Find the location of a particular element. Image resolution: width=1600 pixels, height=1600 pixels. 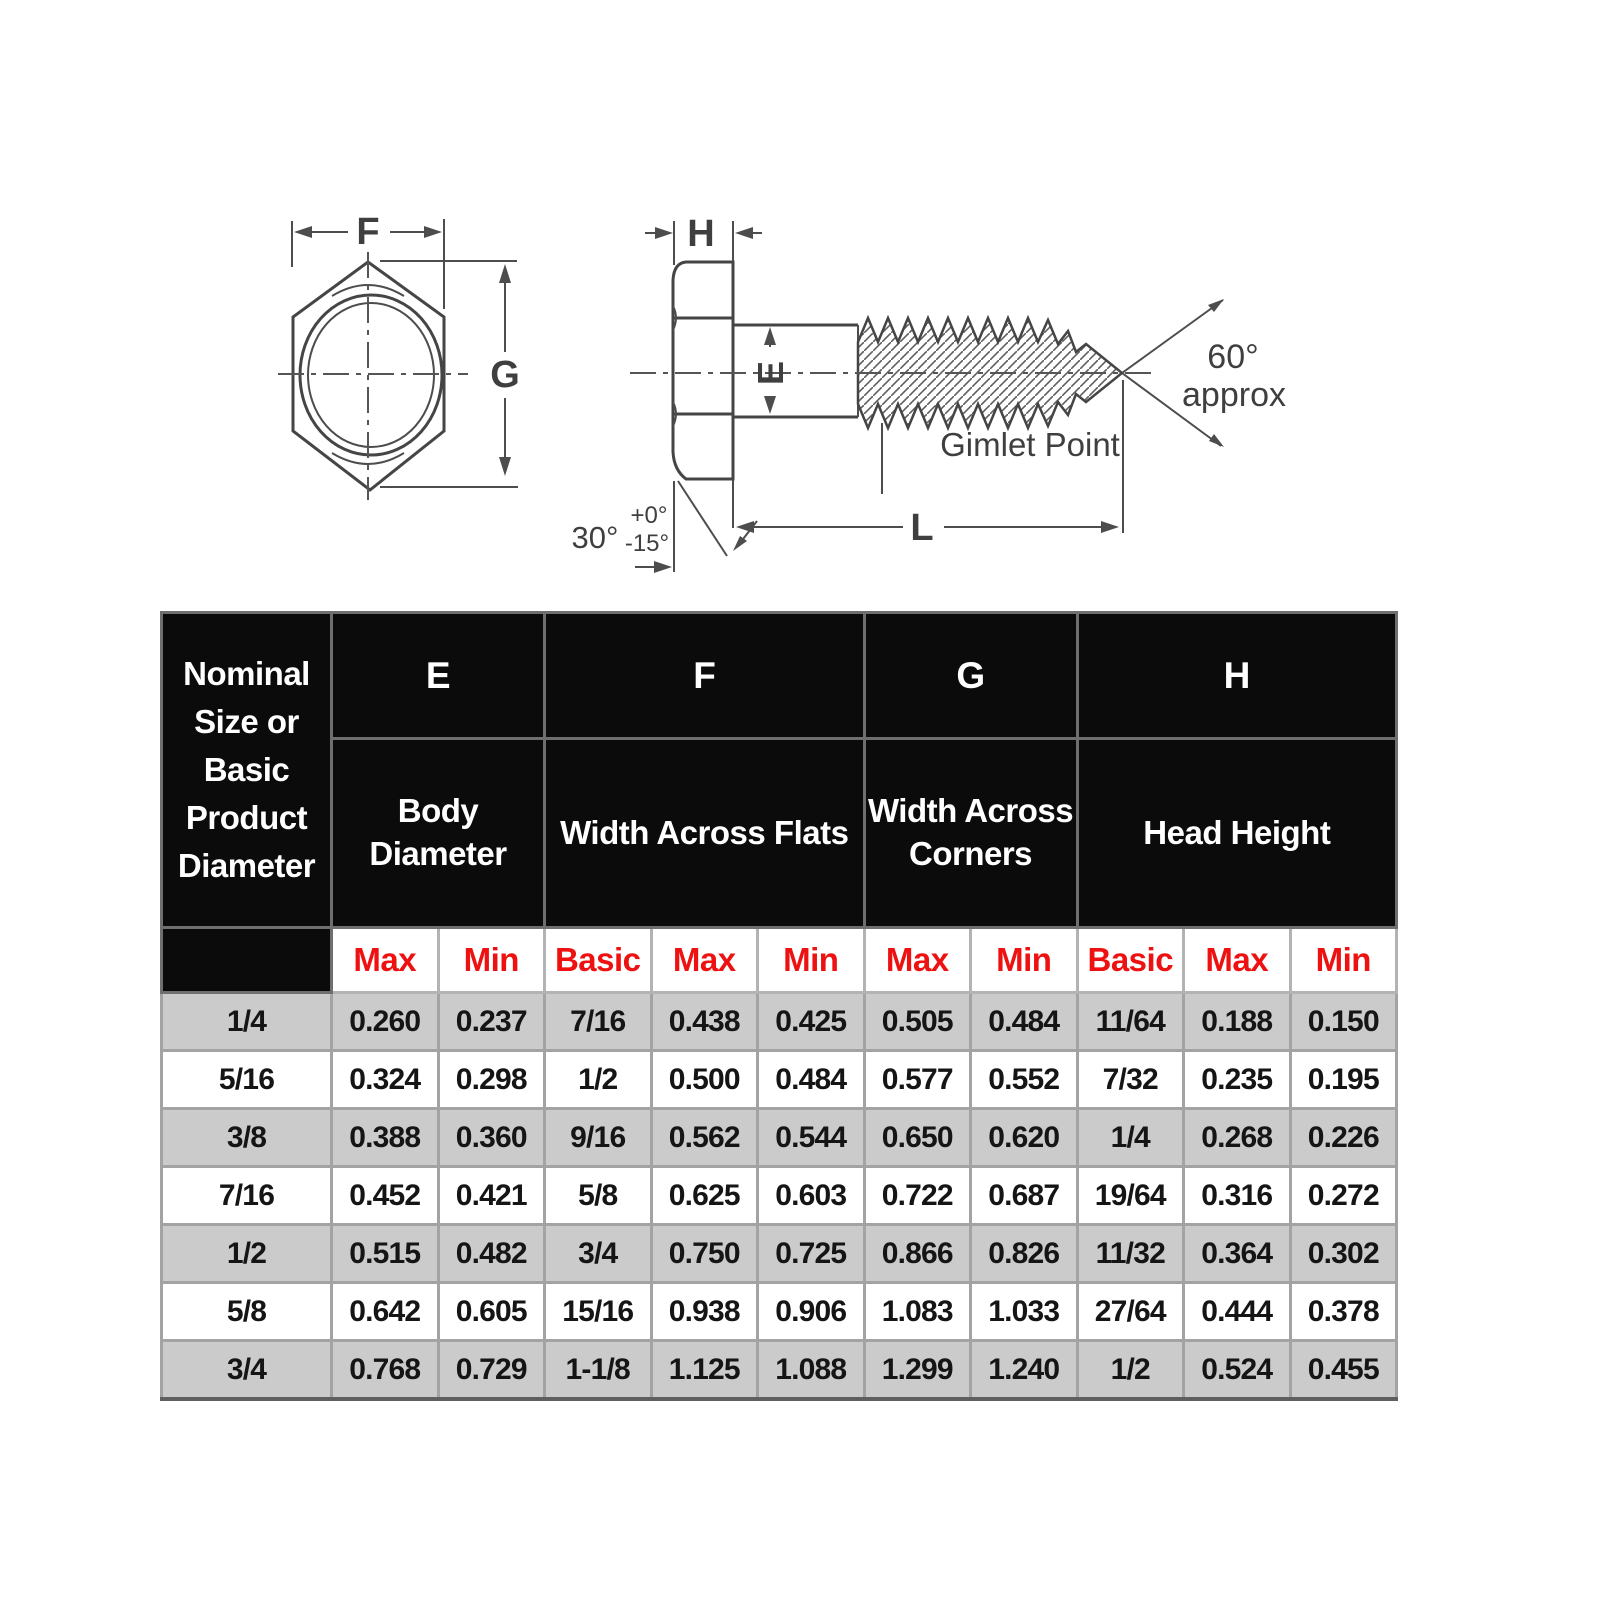

row-size-cell: 3/4 is located at coordinates (246, 1370).